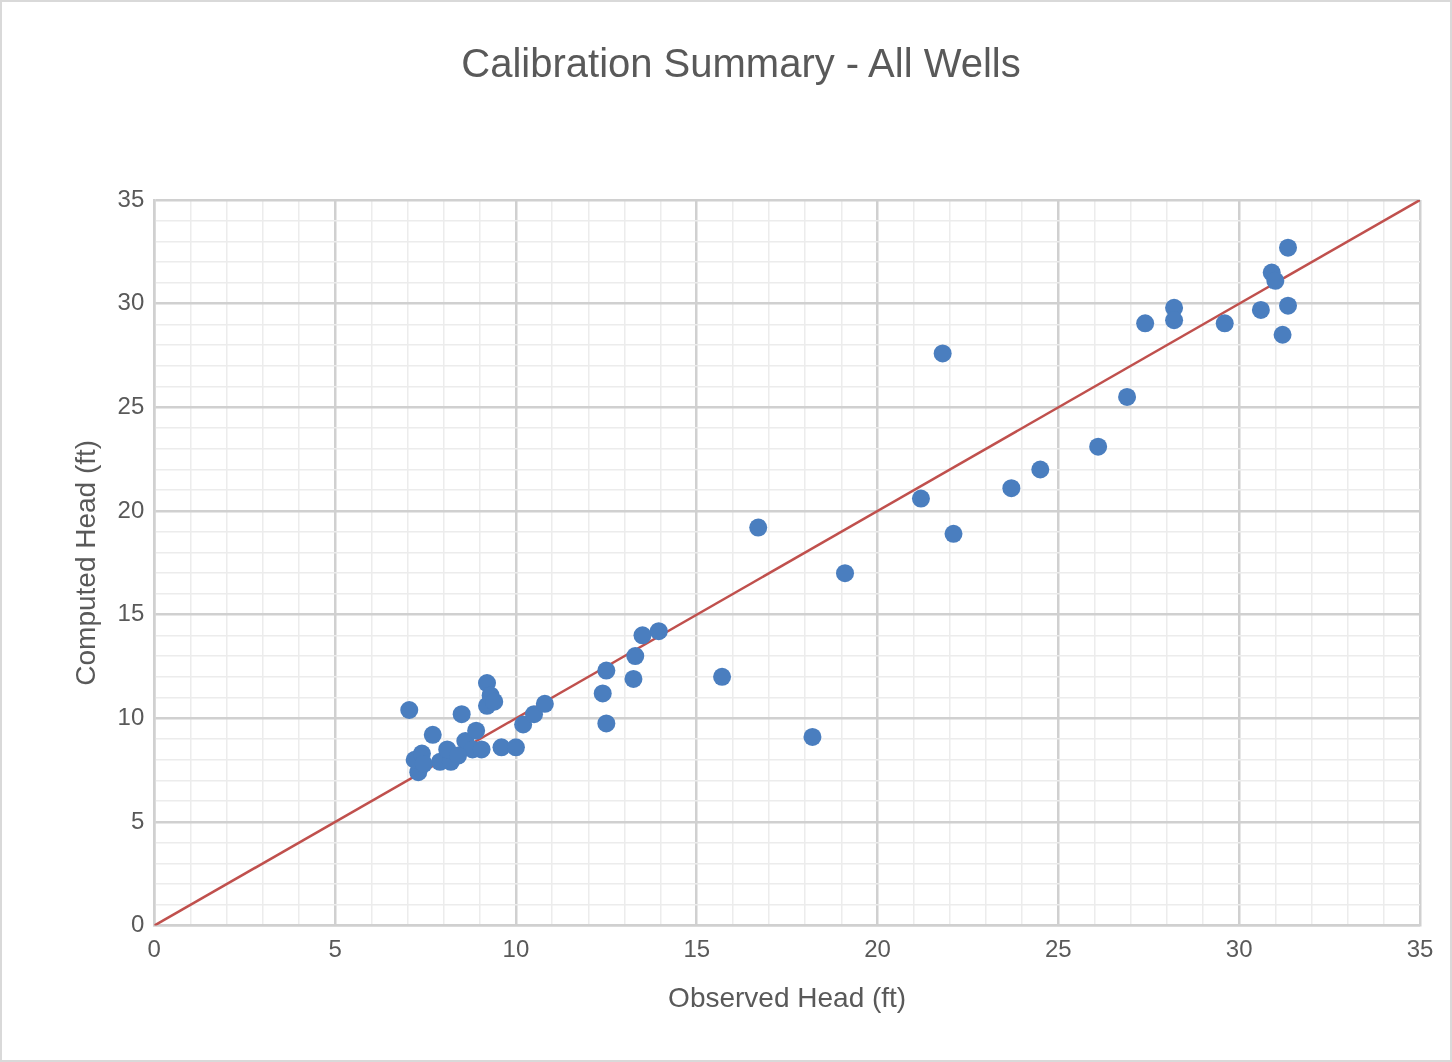 This screenshot has width=1452, height=1062. Describe the element at coordinates (131, 509) in the screenshot. I see `y-tick-label: 20` at that location.